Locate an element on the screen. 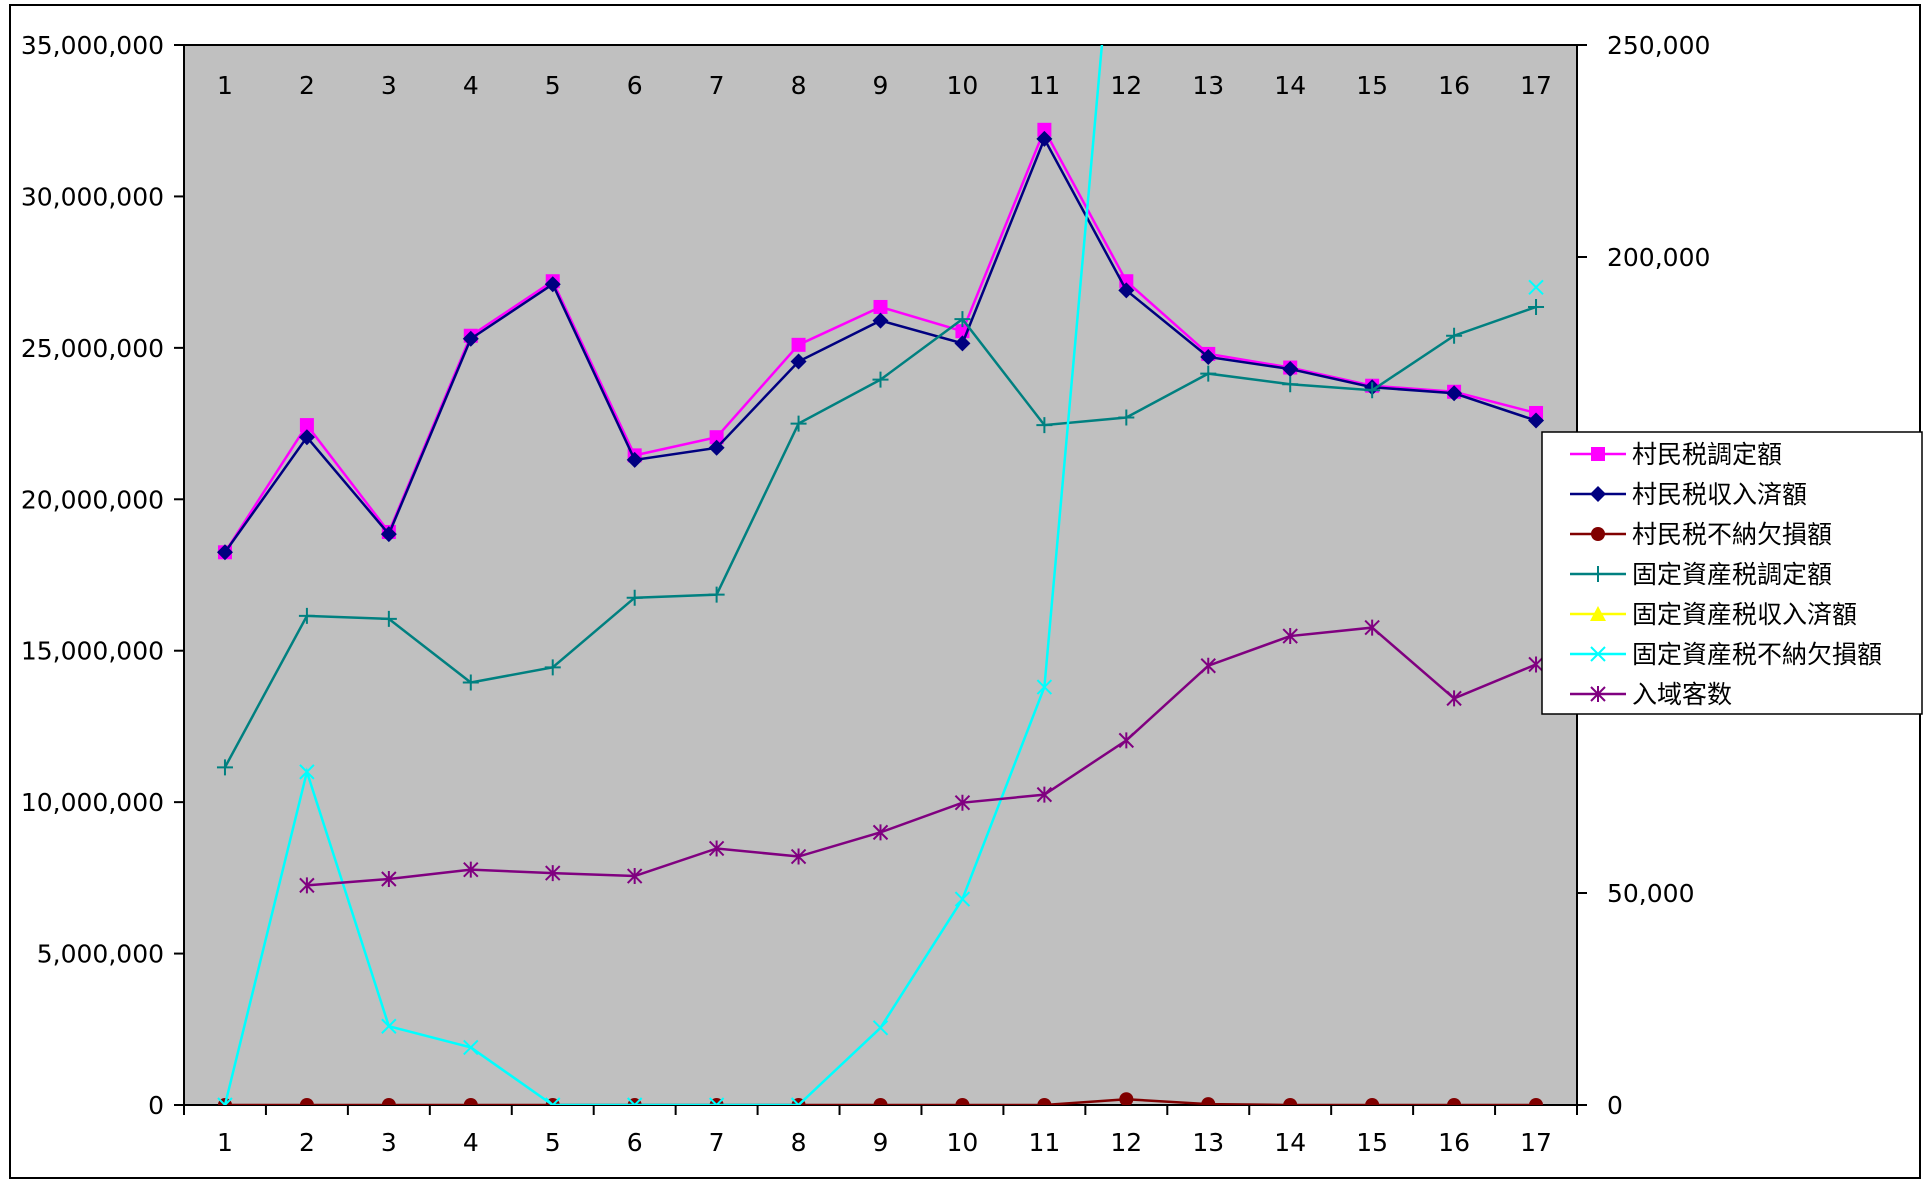 Image resolution: width=1926 pixels, height=1180 pixels. left-axis-tick-label: 25,000,000 is located at coordinates (92, 348).